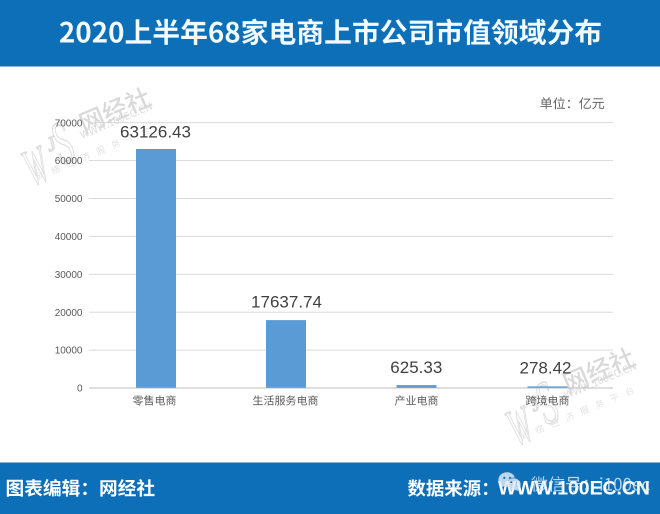  Describe the element at coordinates (546, 367) in the screenshot. I see `svg-text: 278.42` at that location.